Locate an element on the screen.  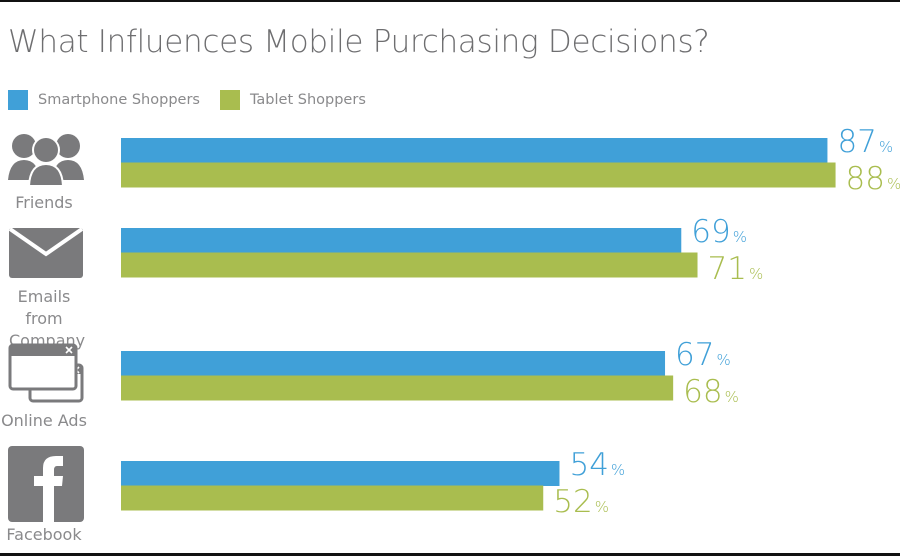
data-label-smartphone-3: 54% is located at coordinates (597, 465).